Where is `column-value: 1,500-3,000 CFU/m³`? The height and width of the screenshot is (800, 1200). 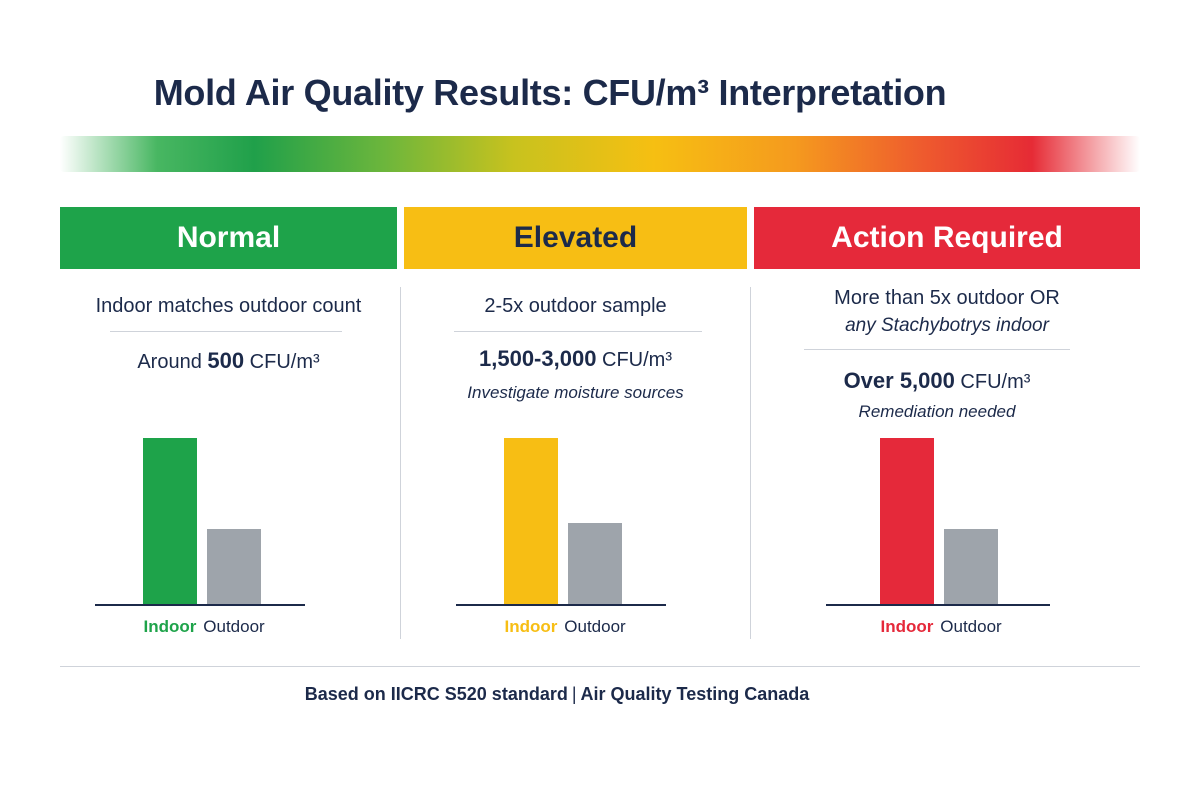 column-value: 1,500-3,000 CFU/m³ is located at coordinates (575, 359).